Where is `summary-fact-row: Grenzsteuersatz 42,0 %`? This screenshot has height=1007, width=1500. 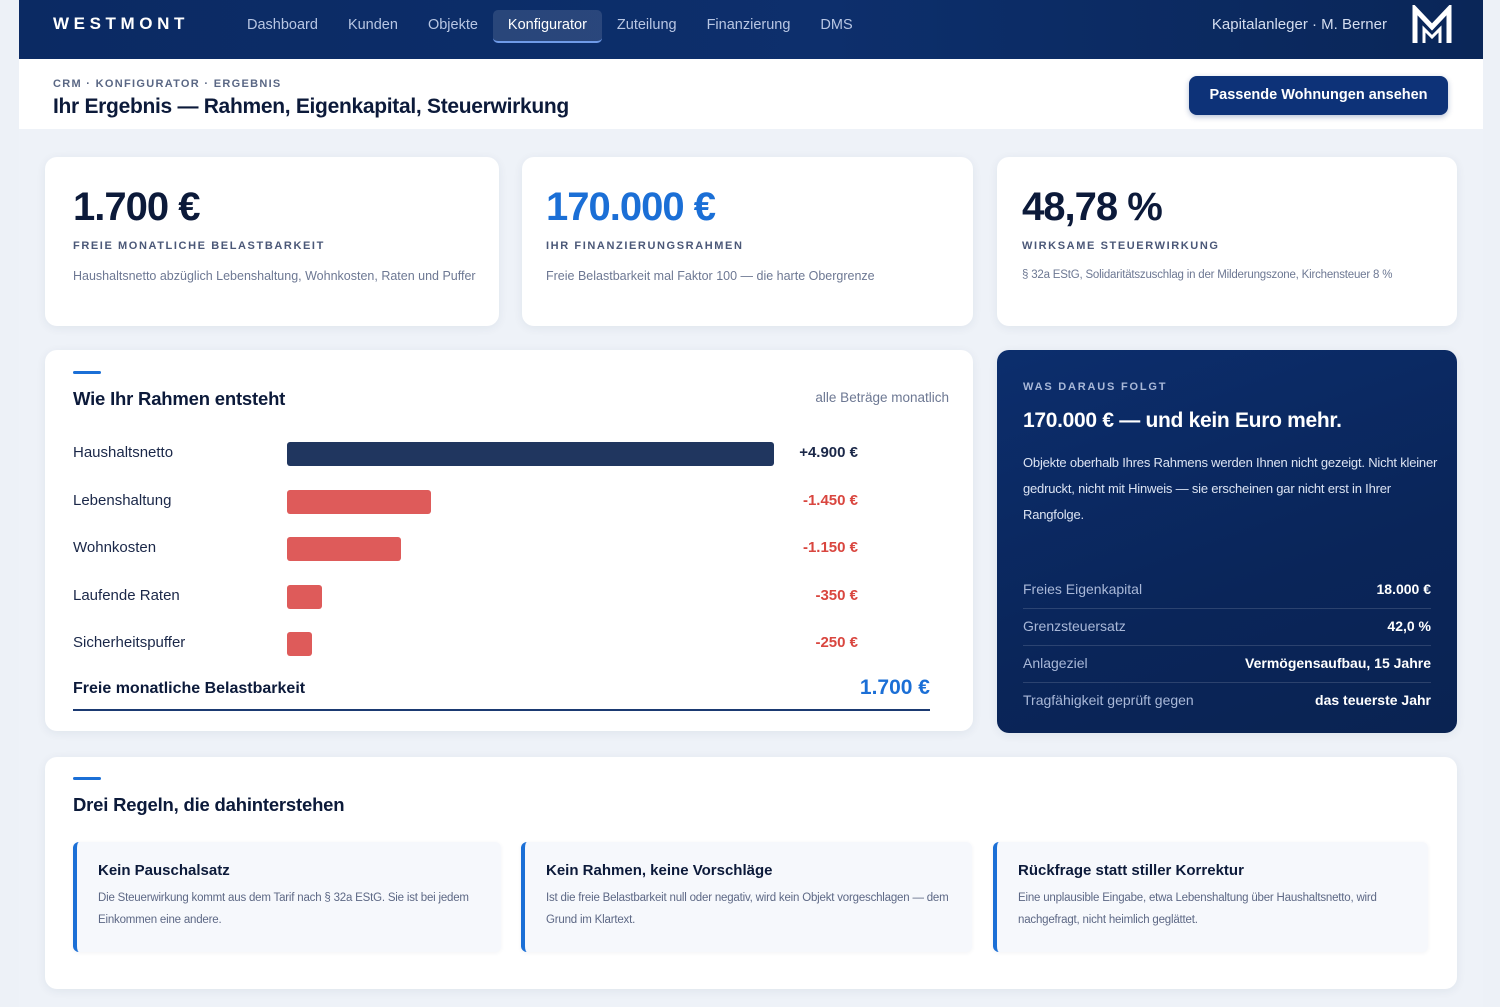 summary-fact-row: Grenzsteuersatz 42,0 % is located at coordinates (1227, 627).